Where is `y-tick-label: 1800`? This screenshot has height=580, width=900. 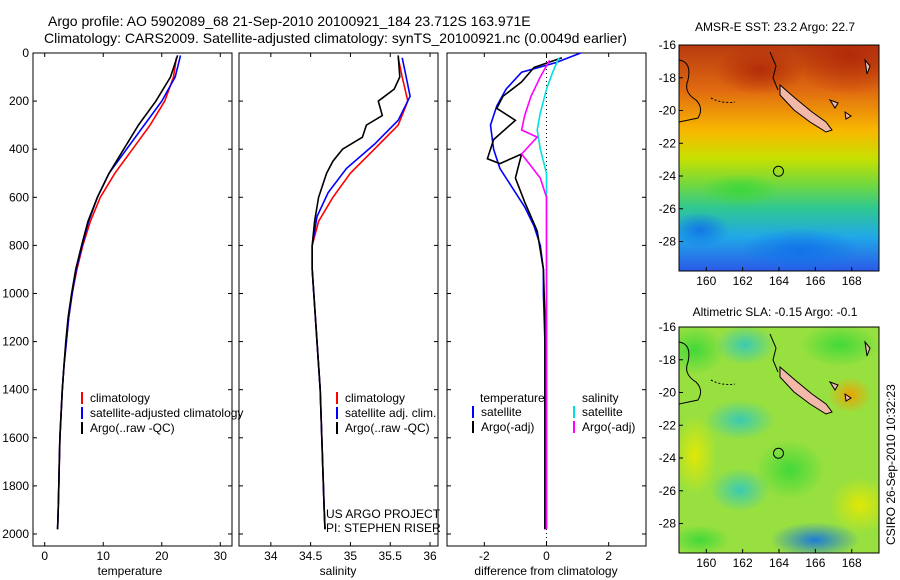
y-tick-label: 1800 is located at coordinates (15, 486).